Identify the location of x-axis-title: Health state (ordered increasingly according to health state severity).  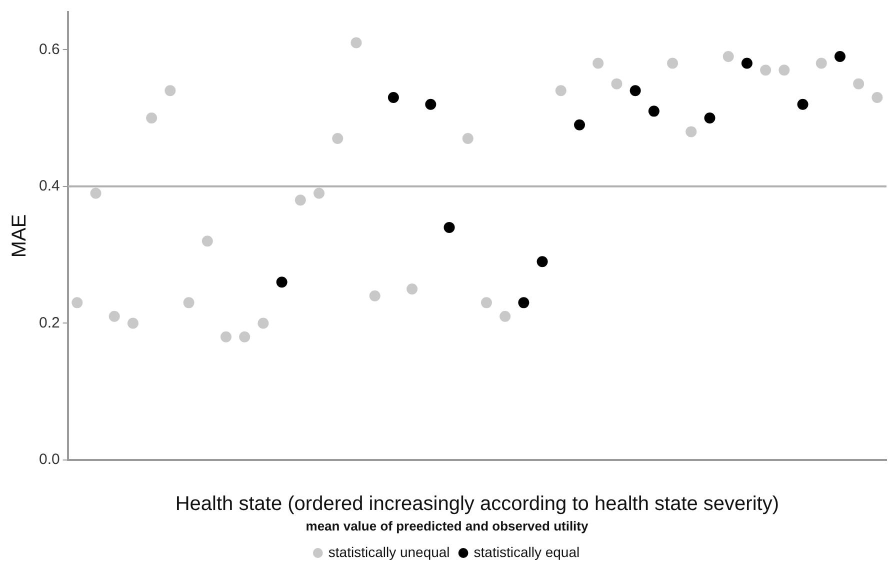
(477, 503).